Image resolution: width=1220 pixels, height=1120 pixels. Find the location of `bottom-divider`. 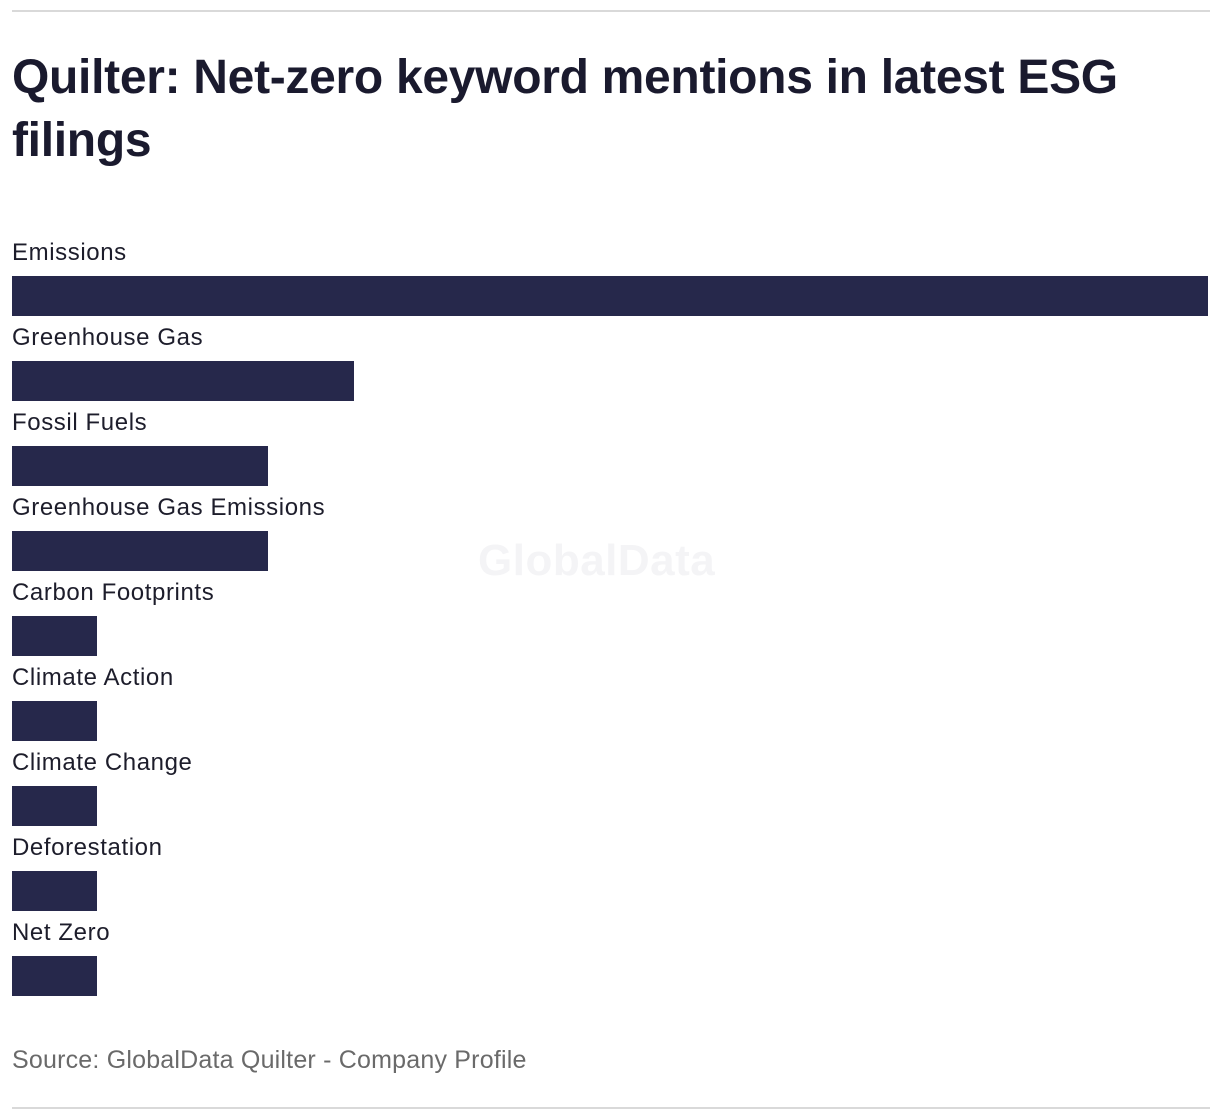

bottom-divider is located at coordinates (611, 1108).